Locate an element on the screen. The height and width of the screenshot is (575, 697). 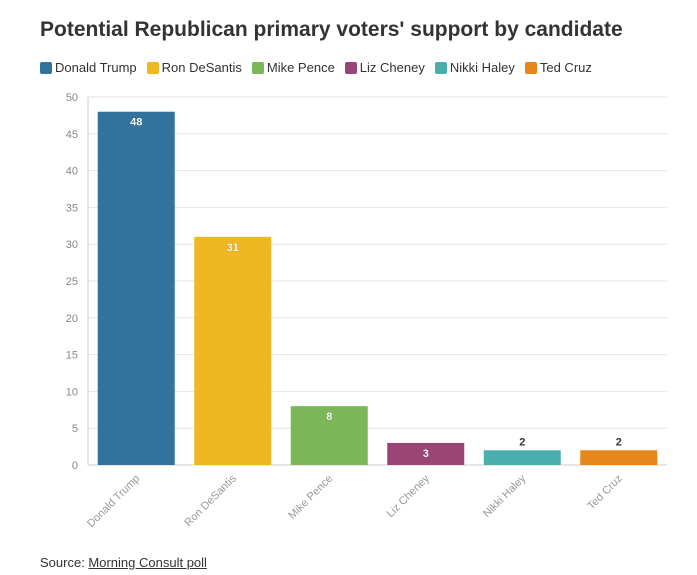
x-tick-label: Ted Cruz is located at coordinates (605, 493).